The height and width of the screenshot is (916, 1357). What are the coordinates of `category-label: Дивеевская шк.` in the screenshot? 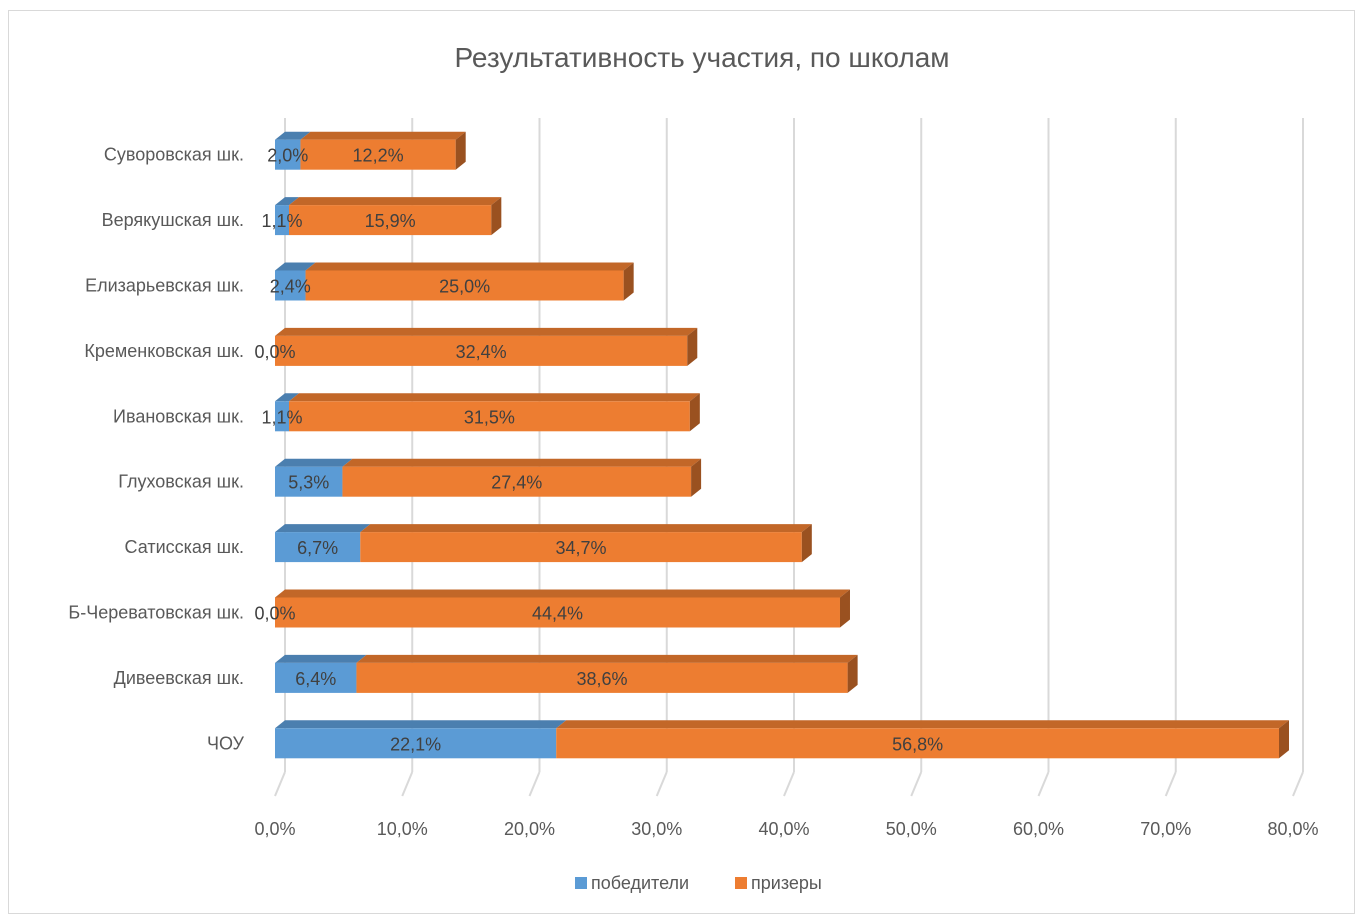 It's located at (179, 678).